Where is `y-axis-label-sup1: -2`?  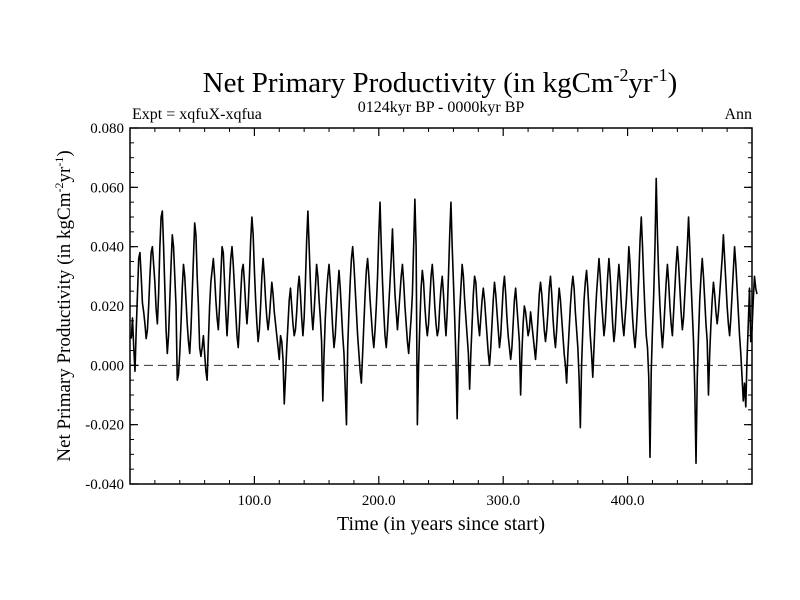 y-axis-label-sup1: -2 is located at coordinates (59, 188).